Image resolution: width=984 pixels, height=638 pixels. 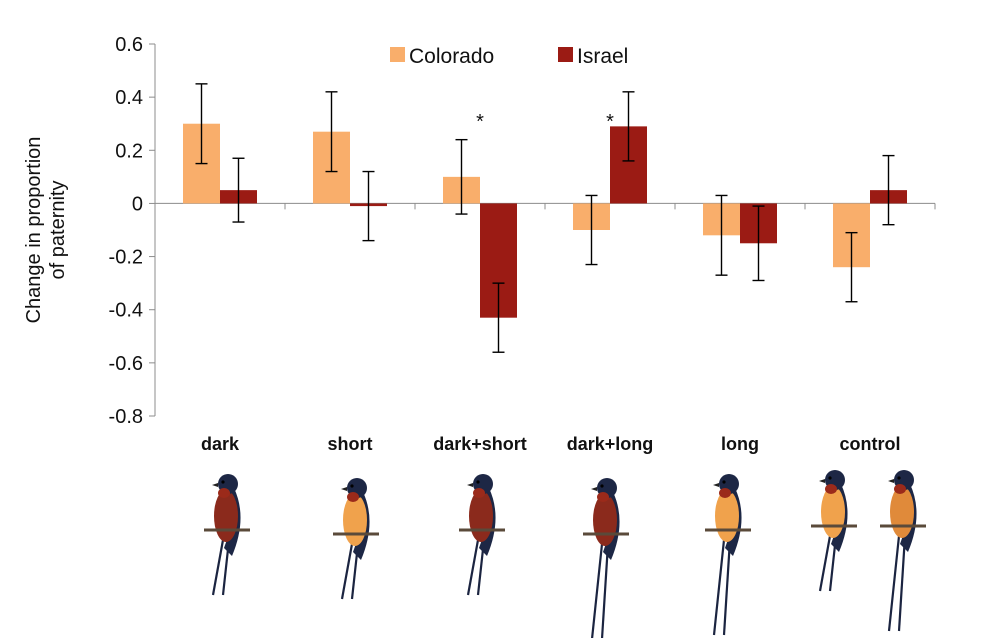 I want to click on y-axis-title: Change in proportion of paternity, so click(x=46, y=230).